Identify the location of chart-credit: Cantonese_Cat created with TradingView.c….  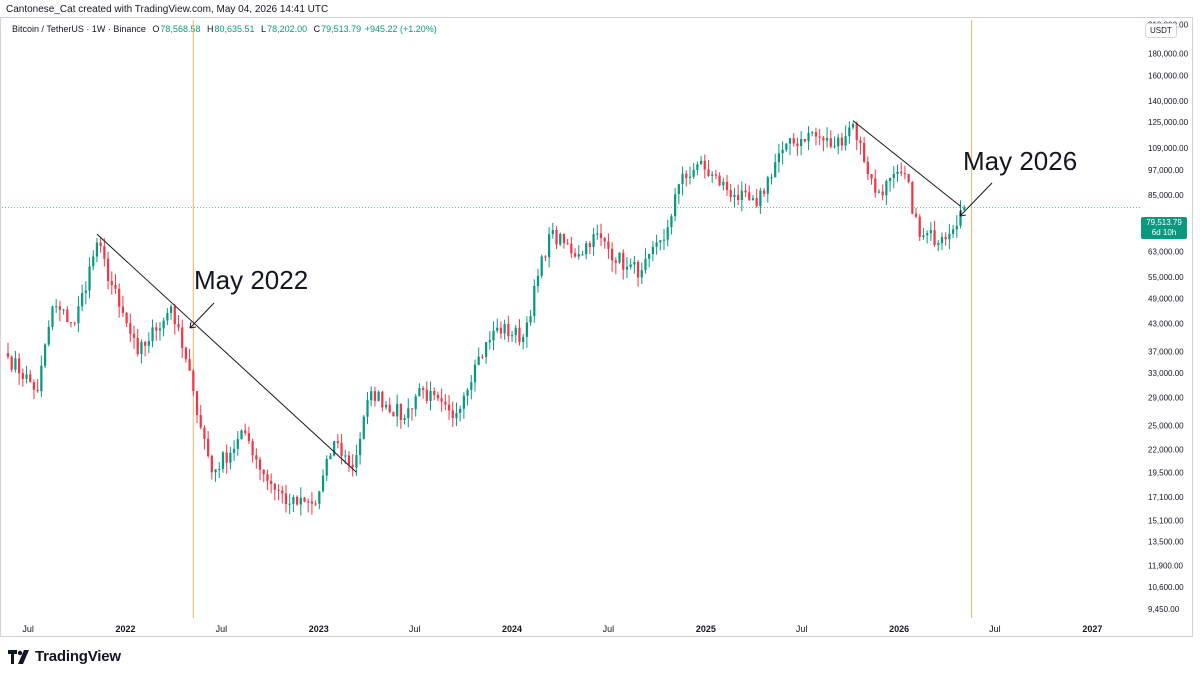
(167, 9).